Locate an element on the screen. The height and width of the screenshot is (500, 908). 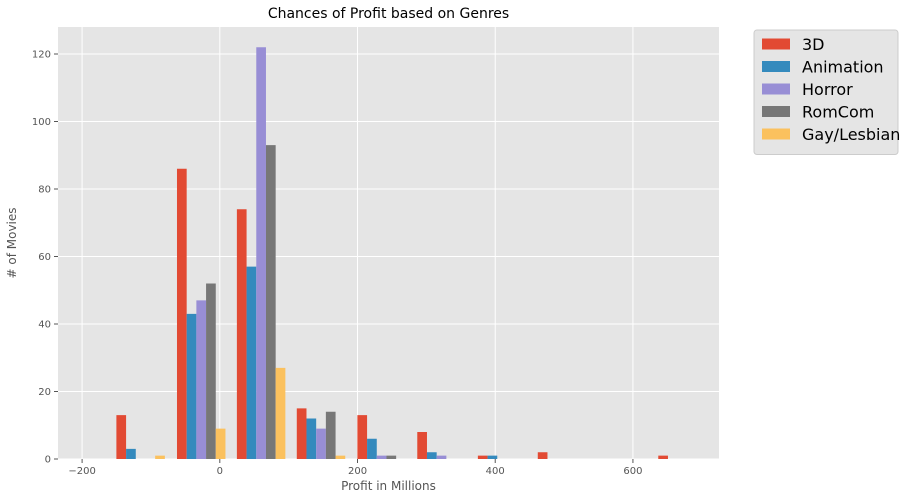
x-tick-label: −200 is located at coordinates (81, 471).